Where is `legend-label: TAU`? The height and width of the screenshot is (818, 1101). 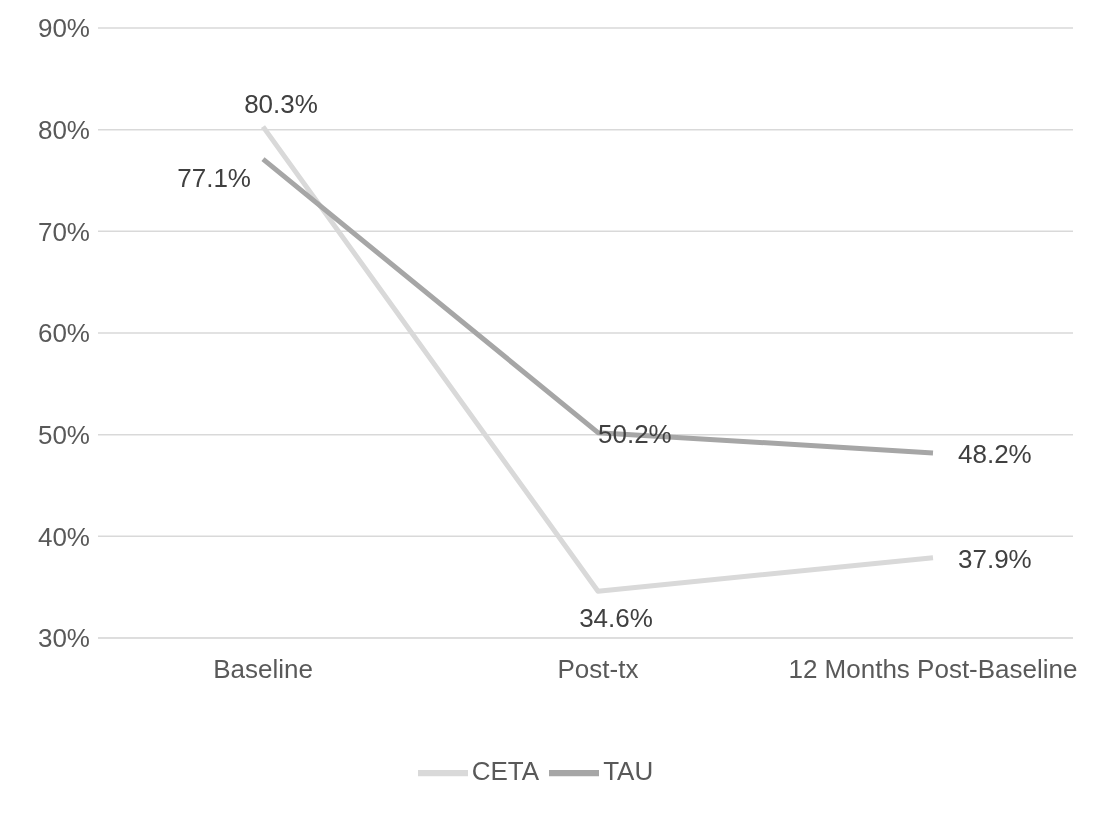 legend-label: TAU is located at coordinates (628, 770).